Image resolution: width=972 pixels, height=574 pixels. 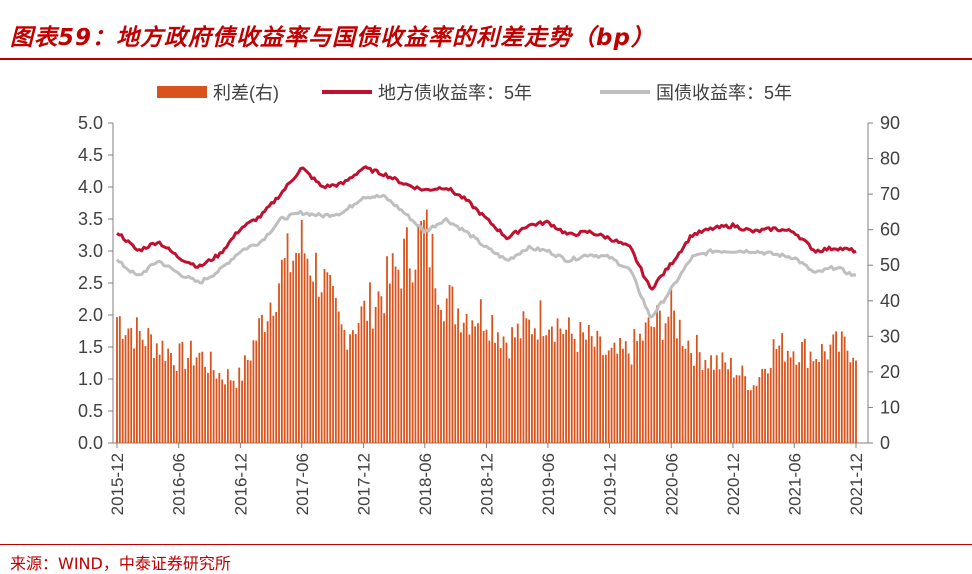 What do you see at coordinates (486, 59) in the screenshot?
I see `title-rule` at bounding box center [486, 59].